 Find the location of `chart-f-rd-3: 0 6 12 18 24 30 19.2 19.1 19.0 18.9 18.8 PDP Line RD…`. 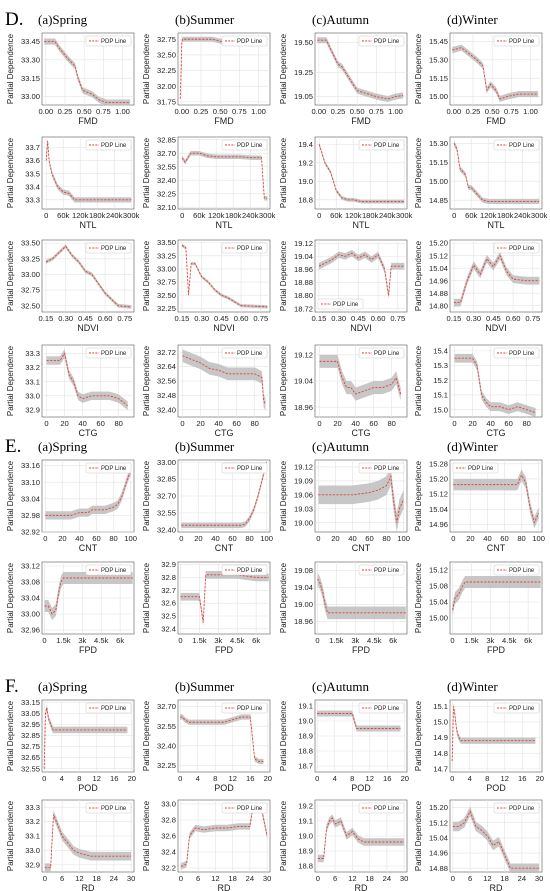

chart-f-rd-3: 0 6 12 18 24 30 19.2 19.1 19.0 18.9 18.8 PDP Line RD… is located at coordinates (343, 845).